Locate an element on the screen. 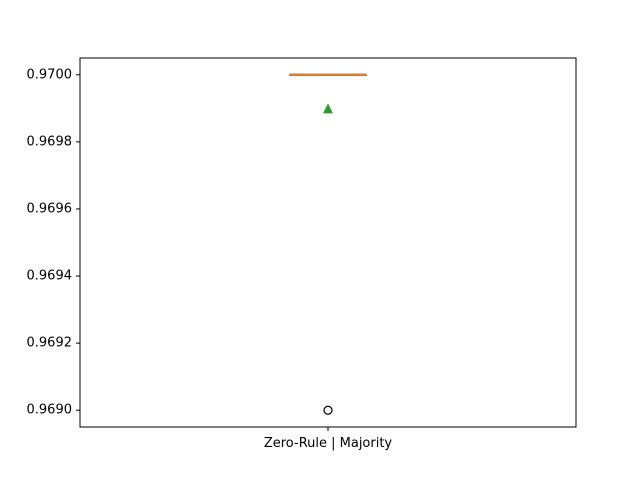 The image size is (640, 480). x-tick-label: Zero-Rule | Majority is located at coordinates (328, 443).